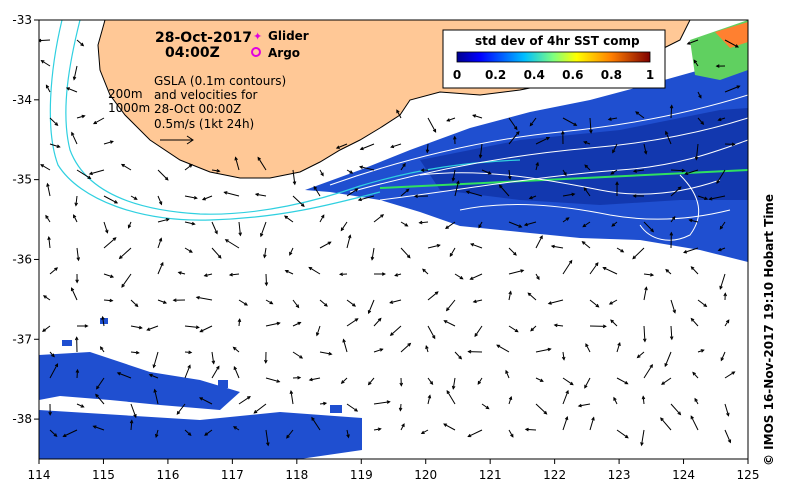 This screenshot has height=492, width=790. Describe the element at coordinates (39, 475) in the screenshot. I see `x-tick-label: 114` at that location.